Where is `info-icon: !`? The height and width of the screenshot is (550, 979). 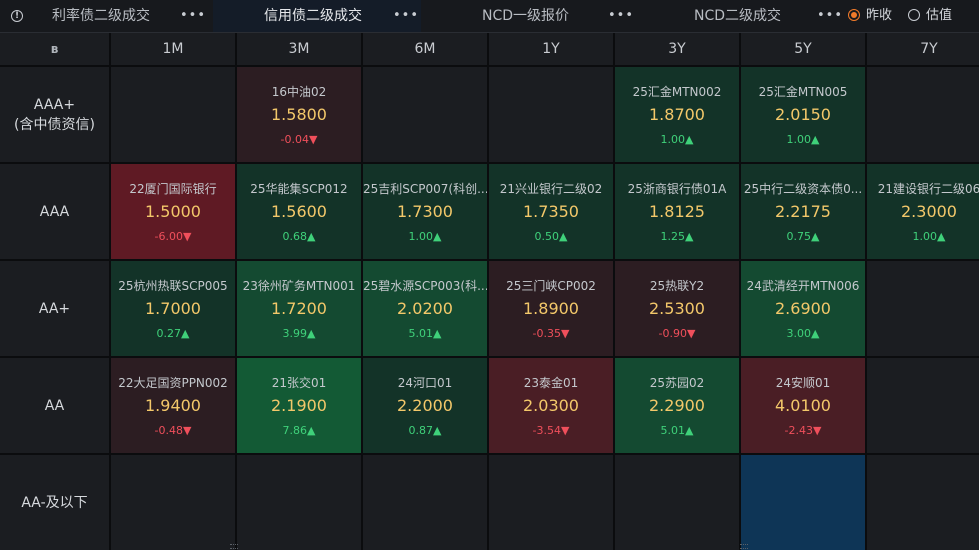
info-icon: ! is located at coordinates (17, 16).